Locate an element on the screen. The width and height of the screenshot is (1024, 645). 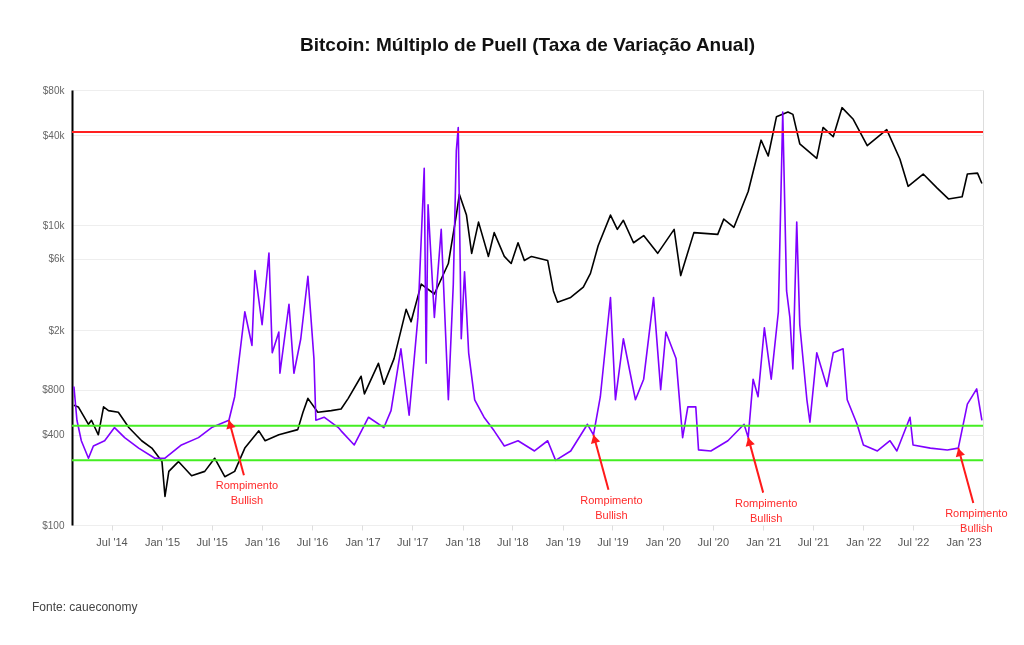
x-tick-label: Jul '17 is located at coordinates (412, 541).